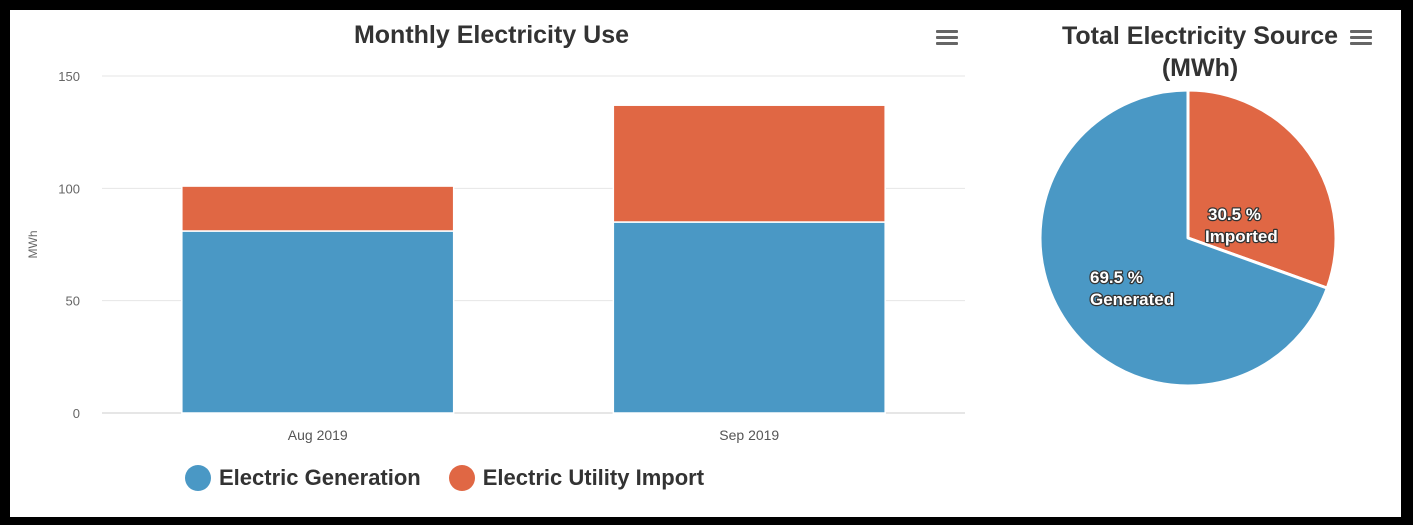  I want to click on bar-chart-title: Monthly Electricity Use, so click(491, 35).